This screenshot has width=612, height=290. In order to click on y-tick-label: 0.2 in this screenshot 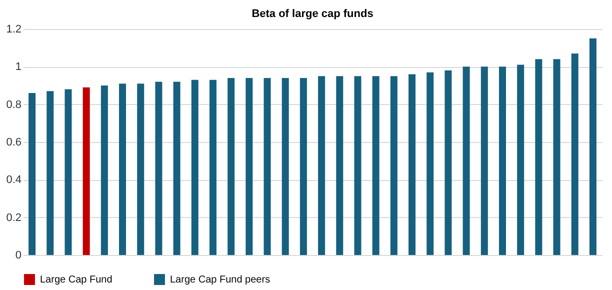, I will do `click(14, 218)`.